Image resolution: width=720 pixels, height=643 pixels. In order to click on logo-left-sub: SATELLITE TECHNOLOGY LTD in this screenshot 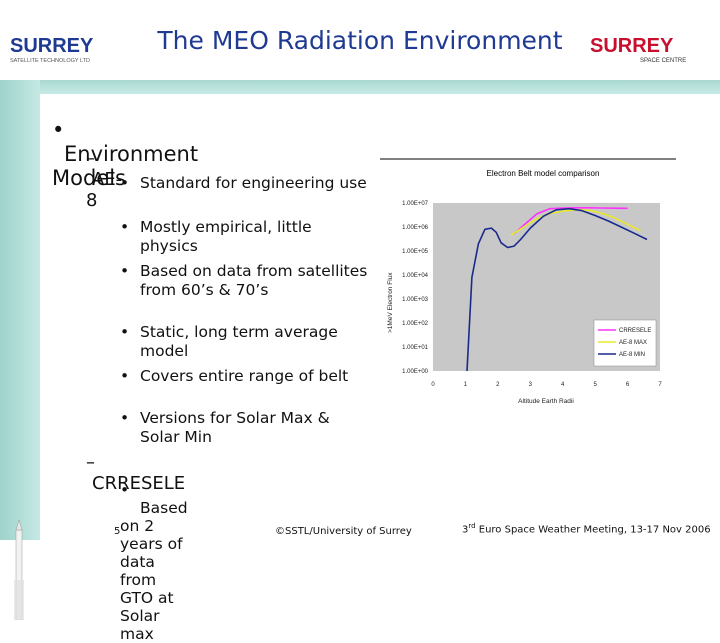, I will do `click(50, 61)`.